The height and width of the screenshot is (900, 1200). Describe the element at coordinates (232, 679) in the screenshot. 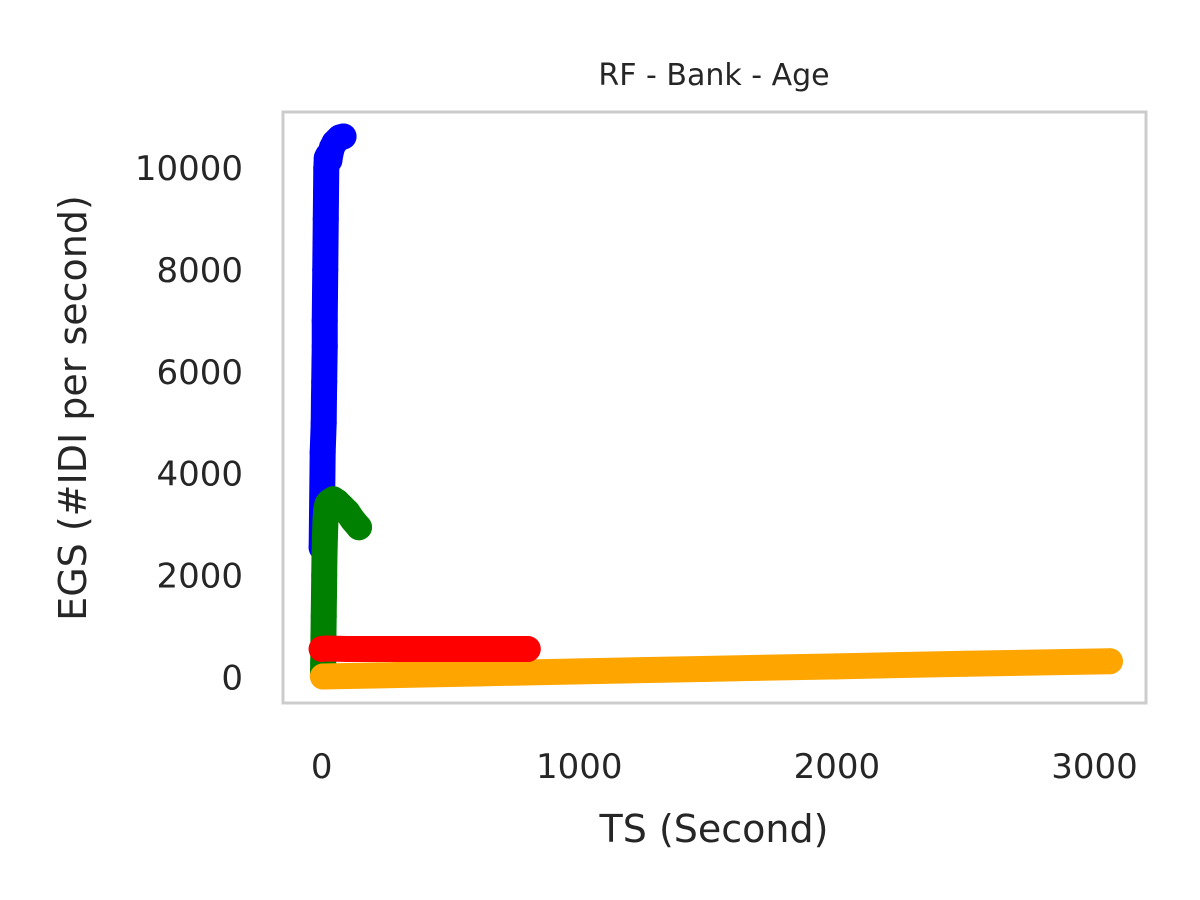

I see `y-tick-label: 0` at that location.